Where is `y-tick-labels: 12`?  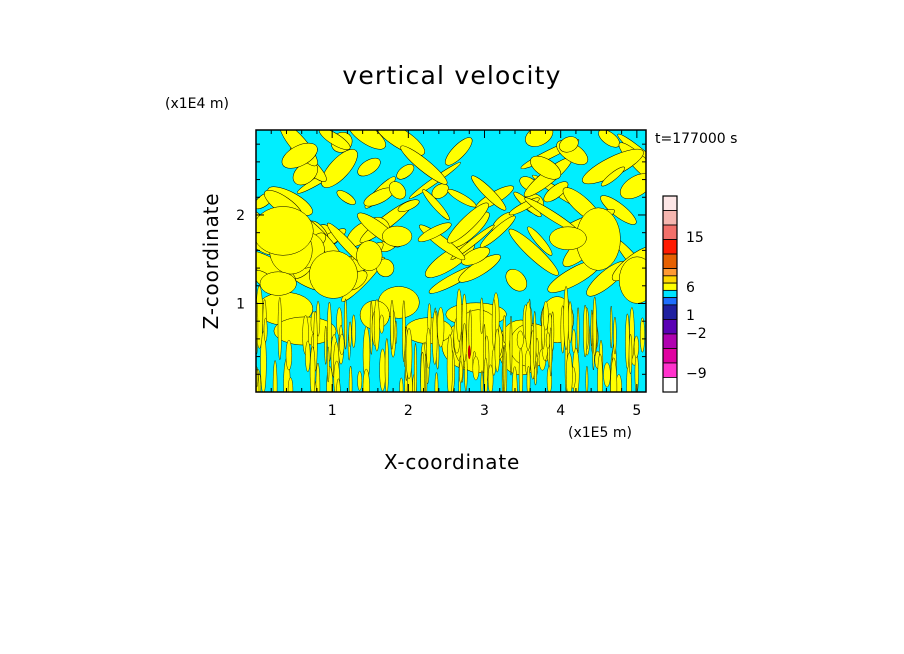
y-tick-labels: 12 is located at coordinates (240, 260).